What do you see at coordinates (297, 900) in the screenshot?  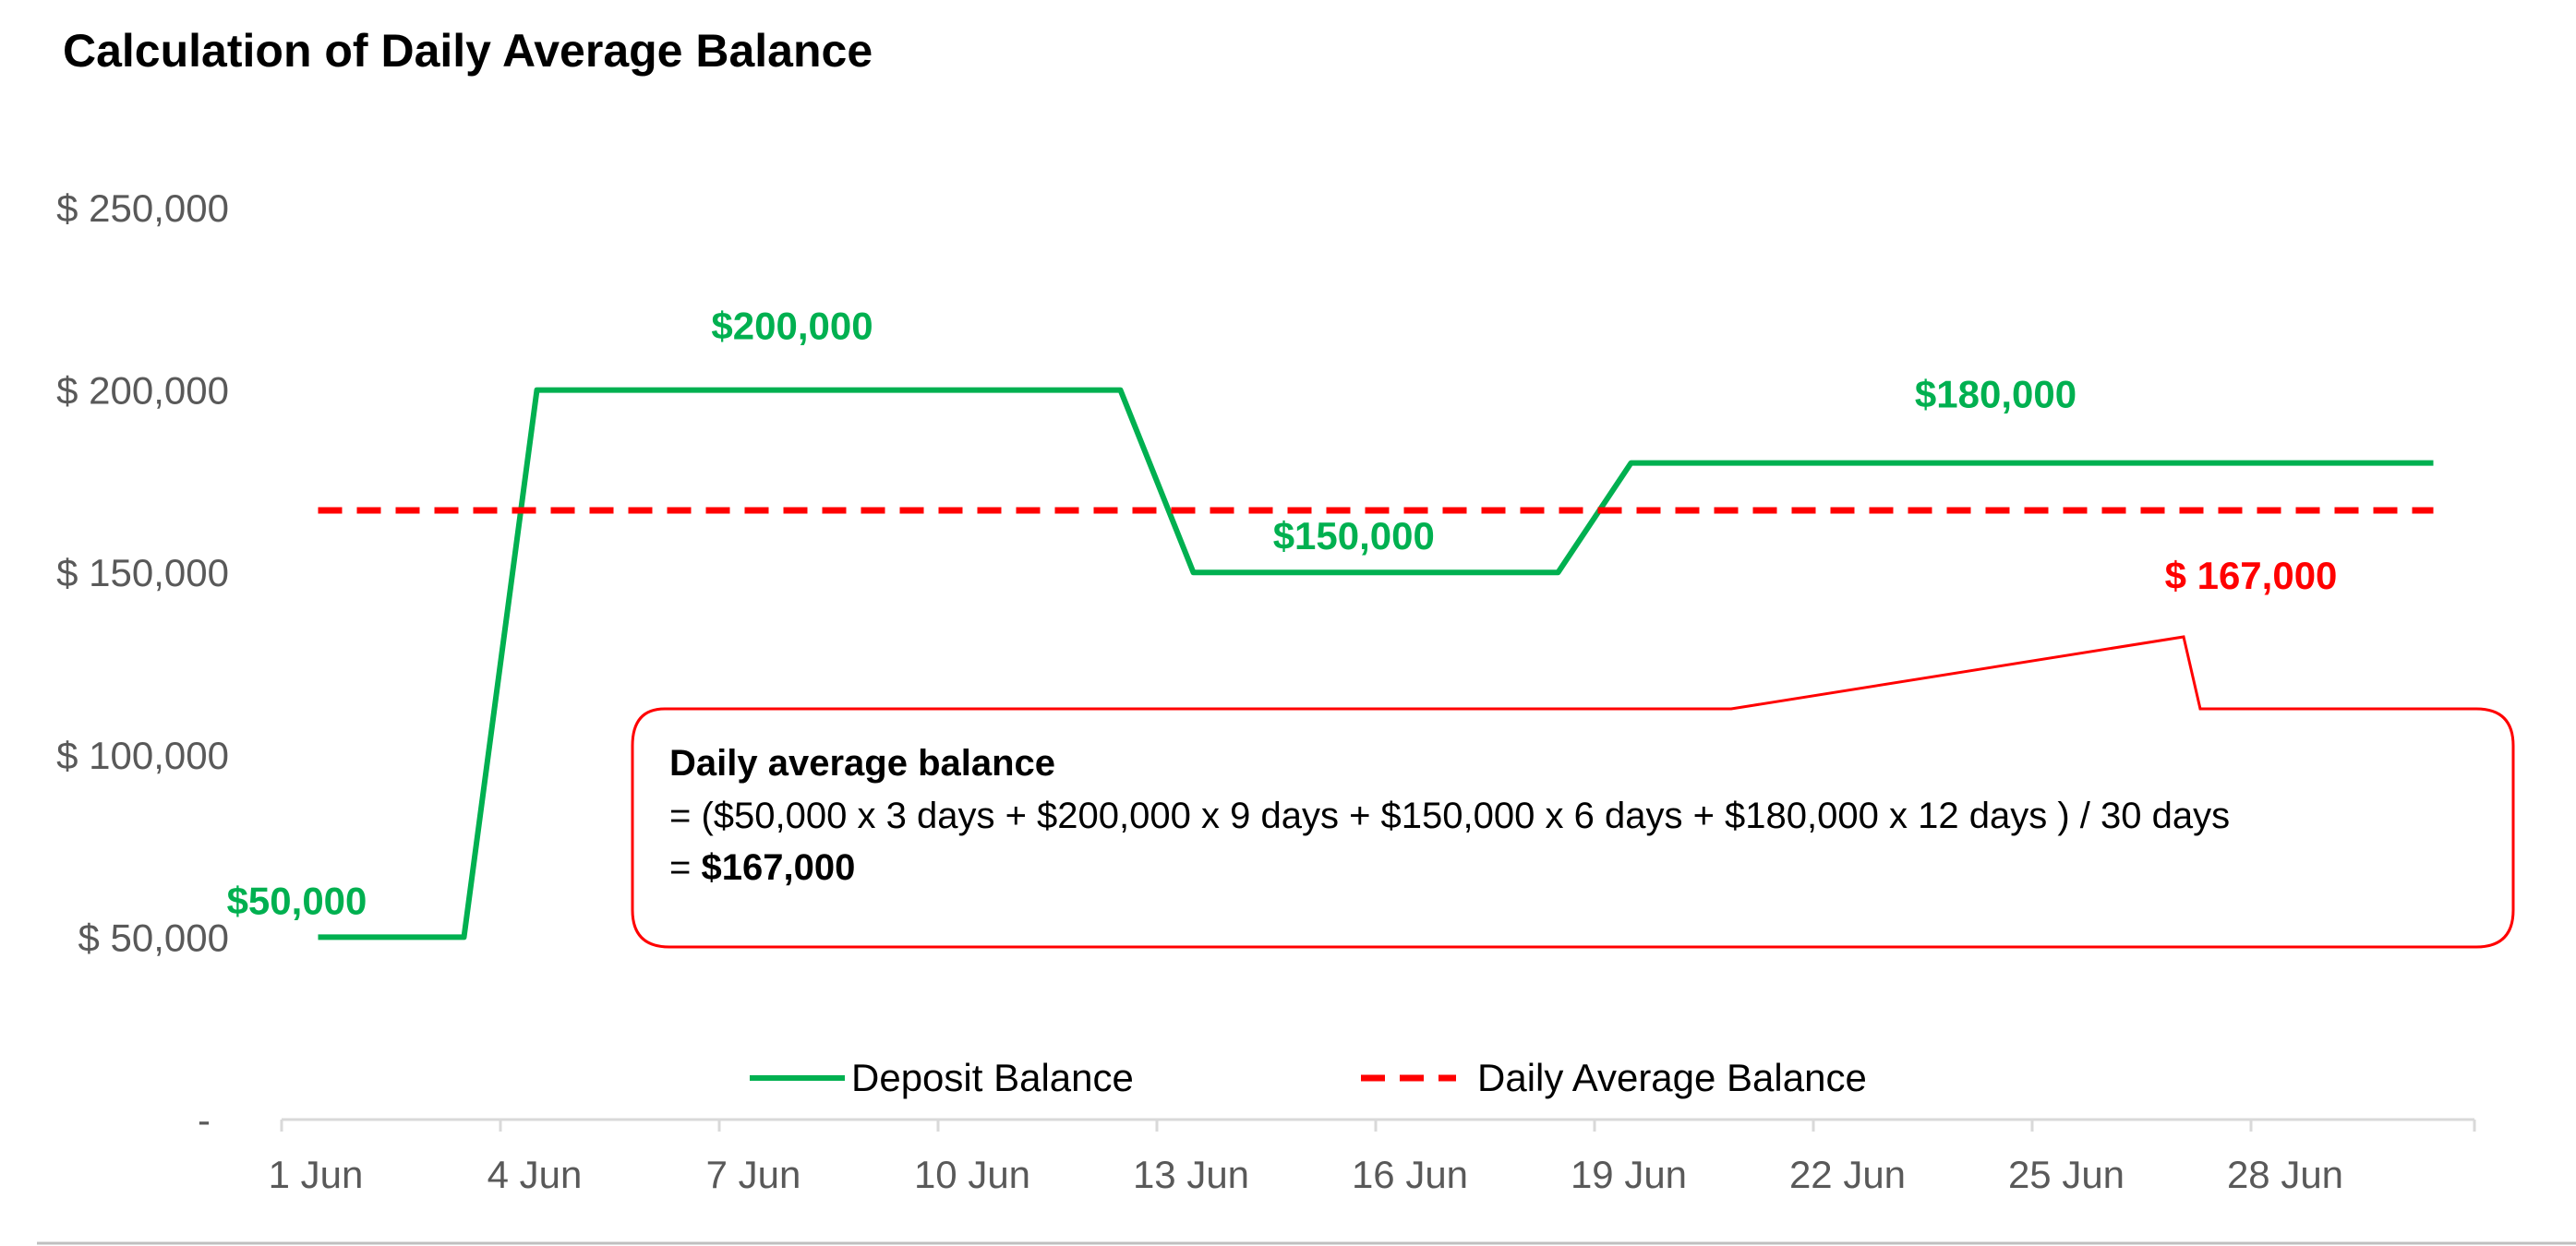 I see `data-label-50-000: $50,000` at bounding box center [297, 900].